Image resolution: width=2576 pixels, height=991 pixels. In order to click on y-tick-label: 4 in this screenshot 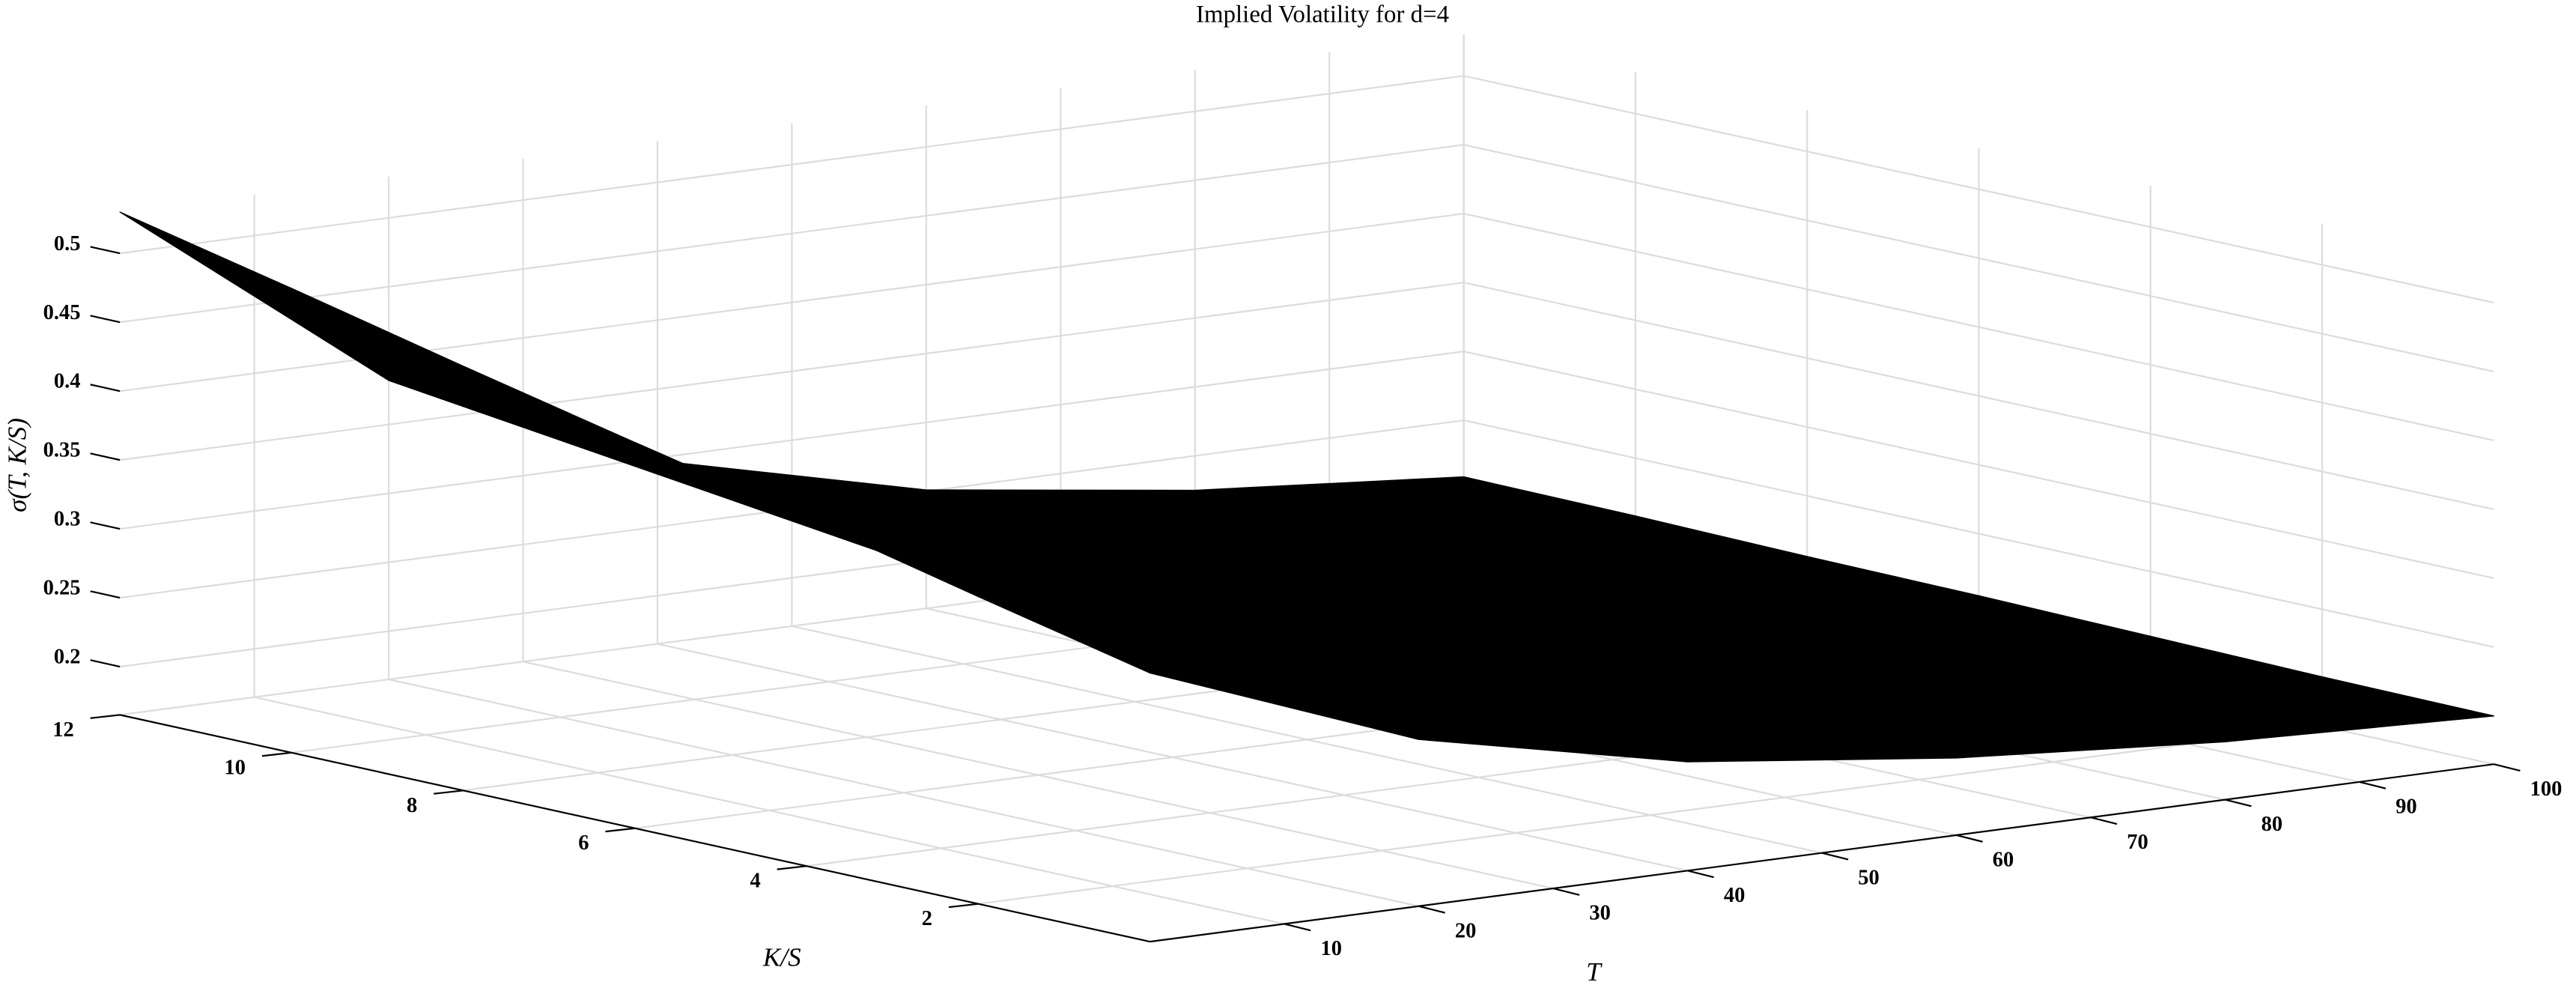, I will do `click(755, 881)`.